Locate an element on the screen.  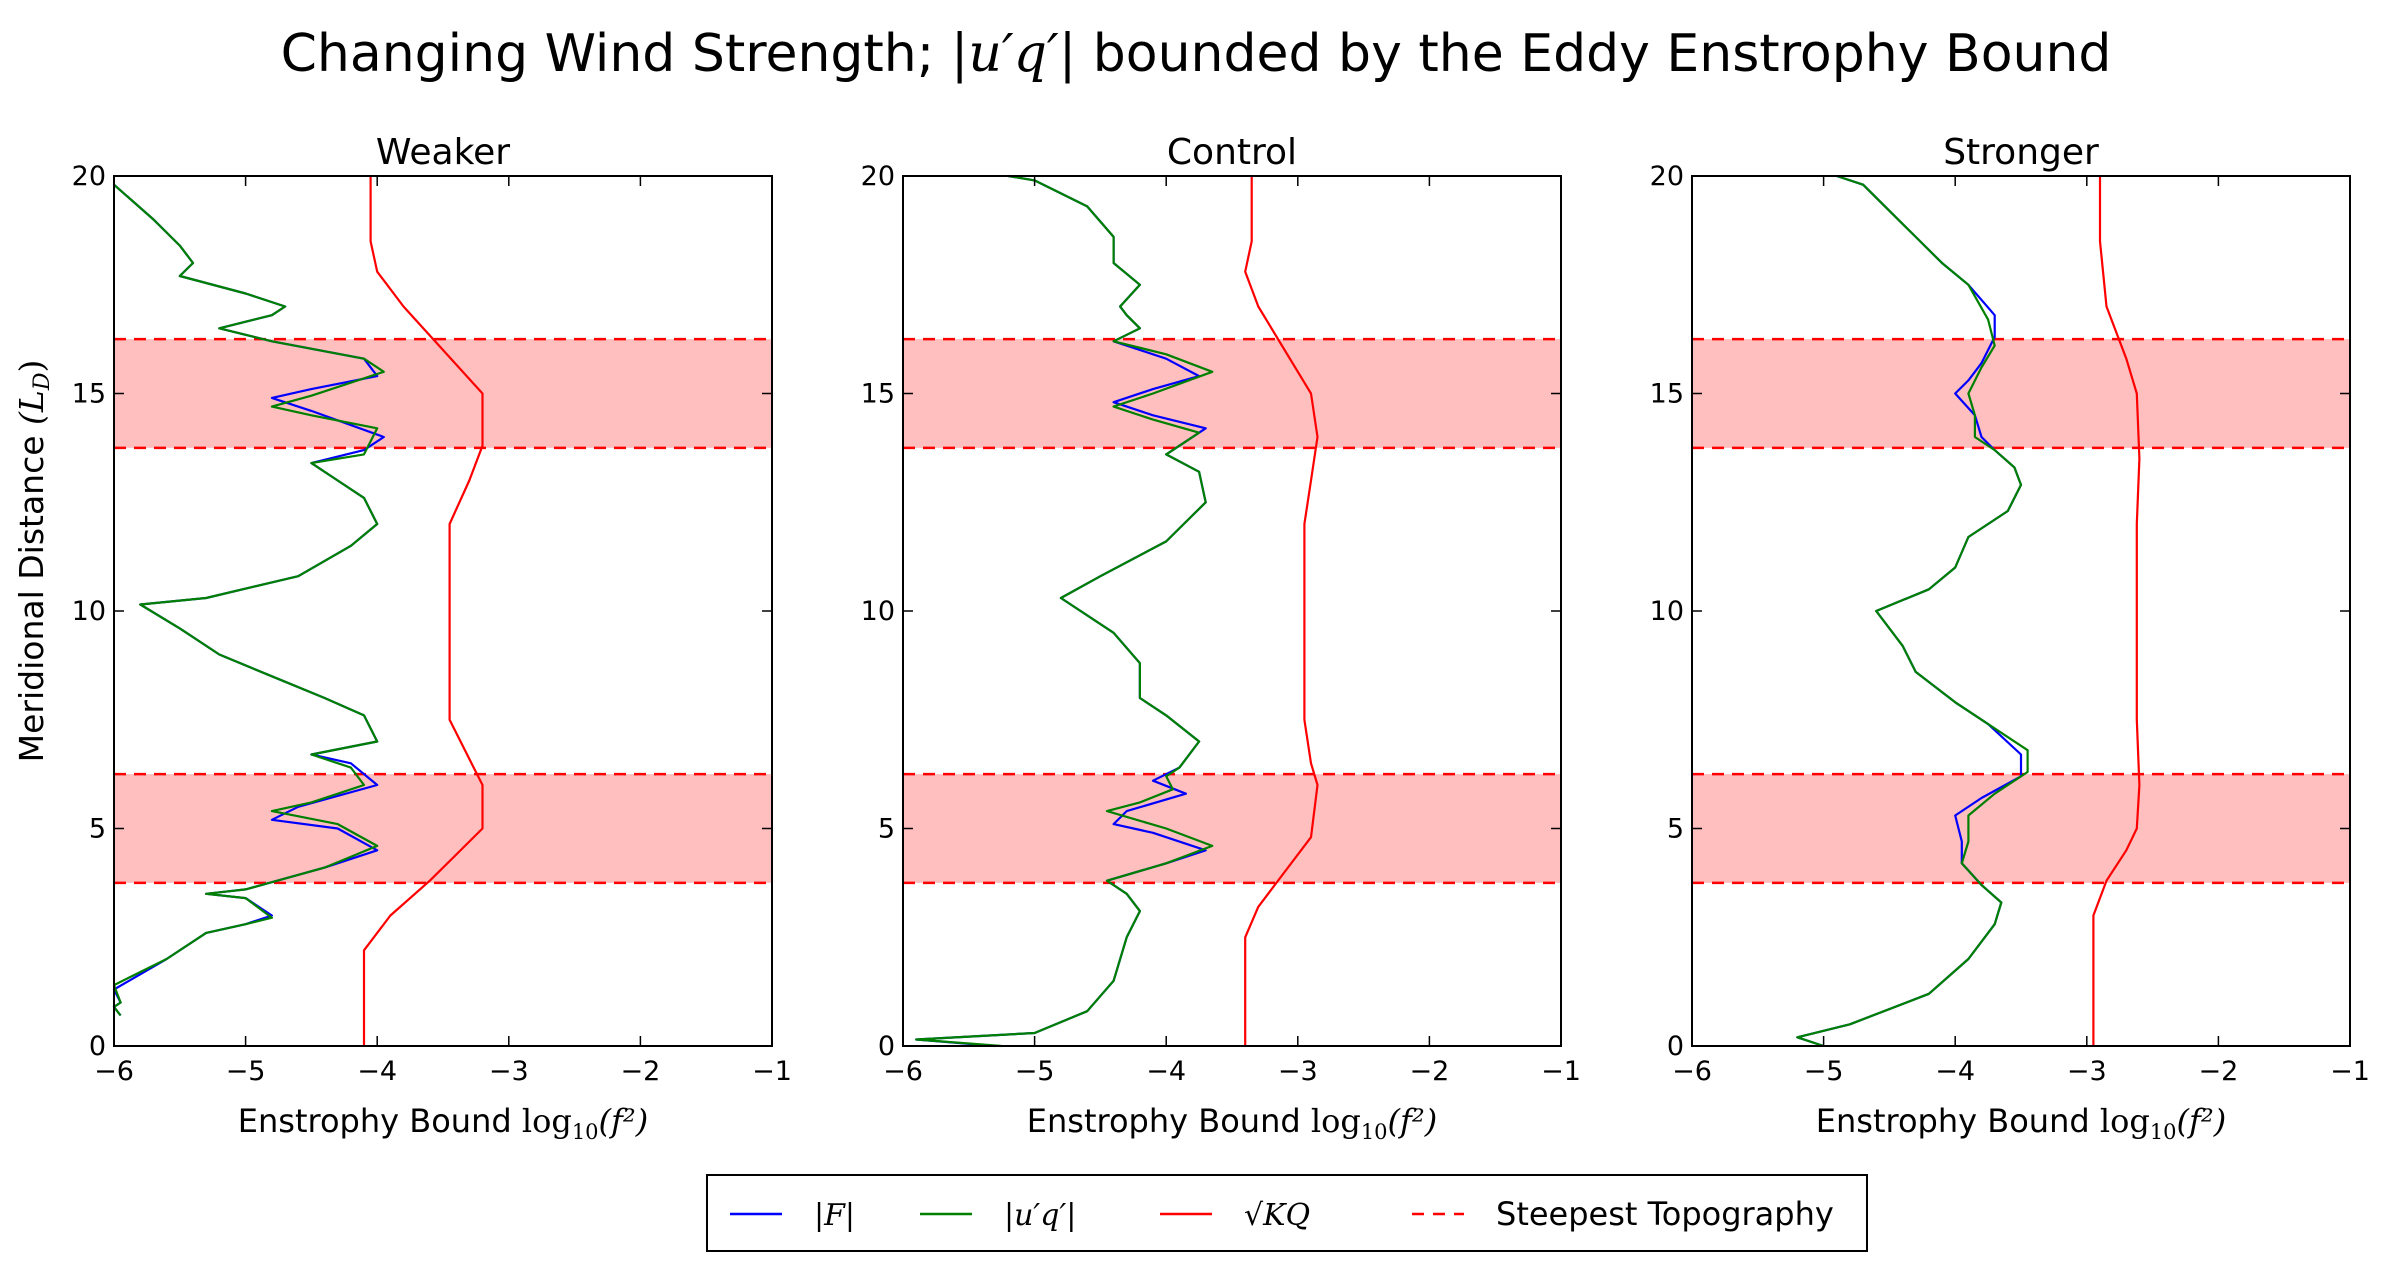
svg-text: Meridional Distance (LD) is located at coordinates (33, 561).